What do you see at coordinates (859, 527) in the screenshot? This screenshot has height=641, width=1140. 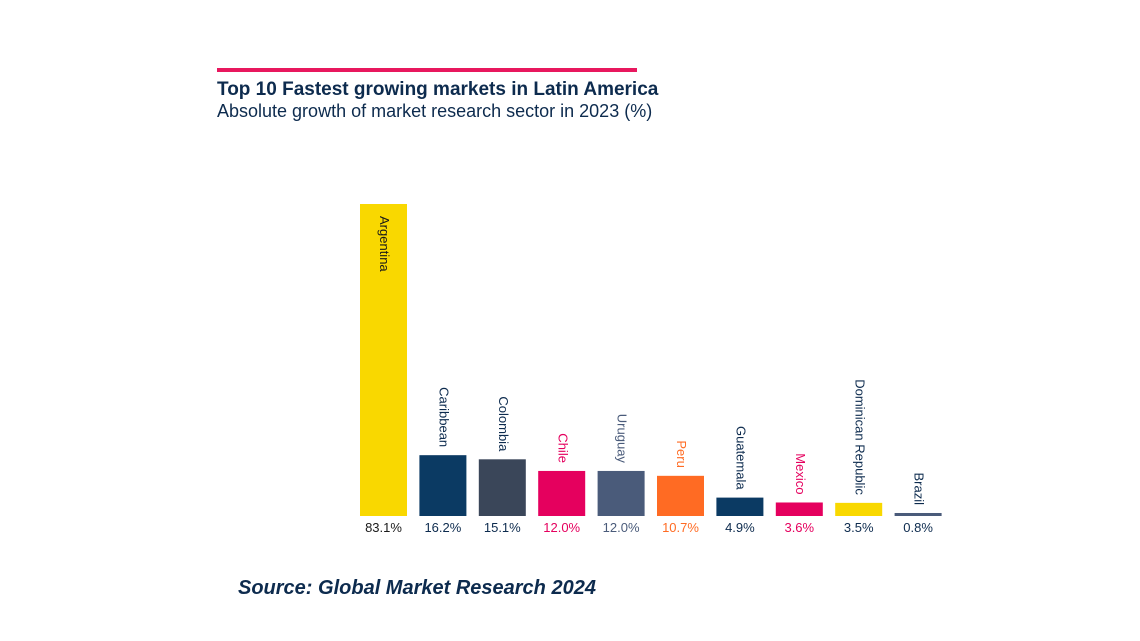 I see `value-label-dominican-republic: 3.5%` at bounding box center [859, 527].